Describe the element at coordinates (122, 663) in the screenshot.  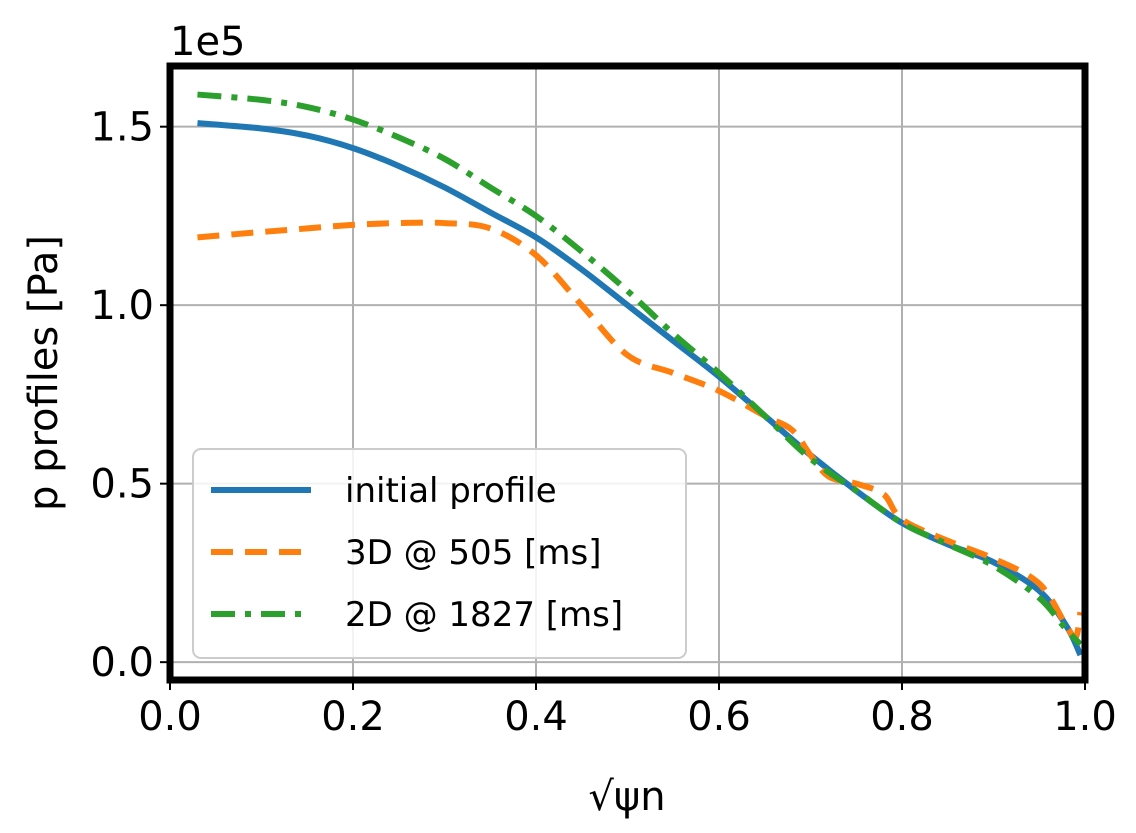
I see `y-tick-label: 0.0` at that location.